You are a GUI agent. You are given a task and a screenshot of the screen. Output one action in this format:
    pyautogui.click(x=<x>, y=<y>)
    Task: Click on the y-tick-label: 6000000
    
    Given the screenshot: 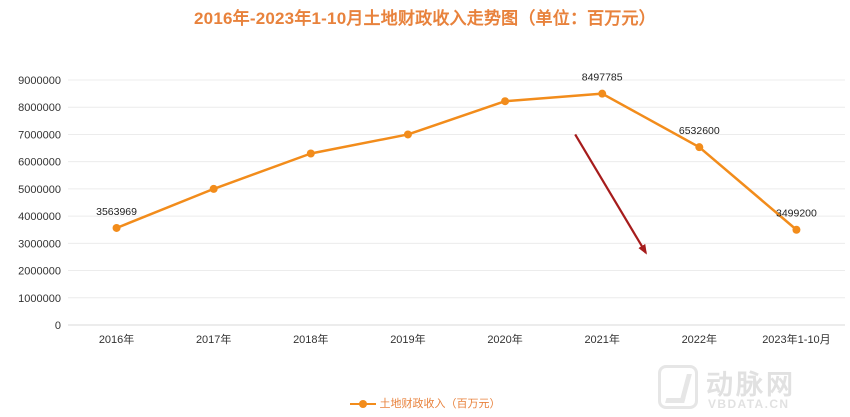 What is the action you would take?
    pyautogui.click(x=39, y=163)
    